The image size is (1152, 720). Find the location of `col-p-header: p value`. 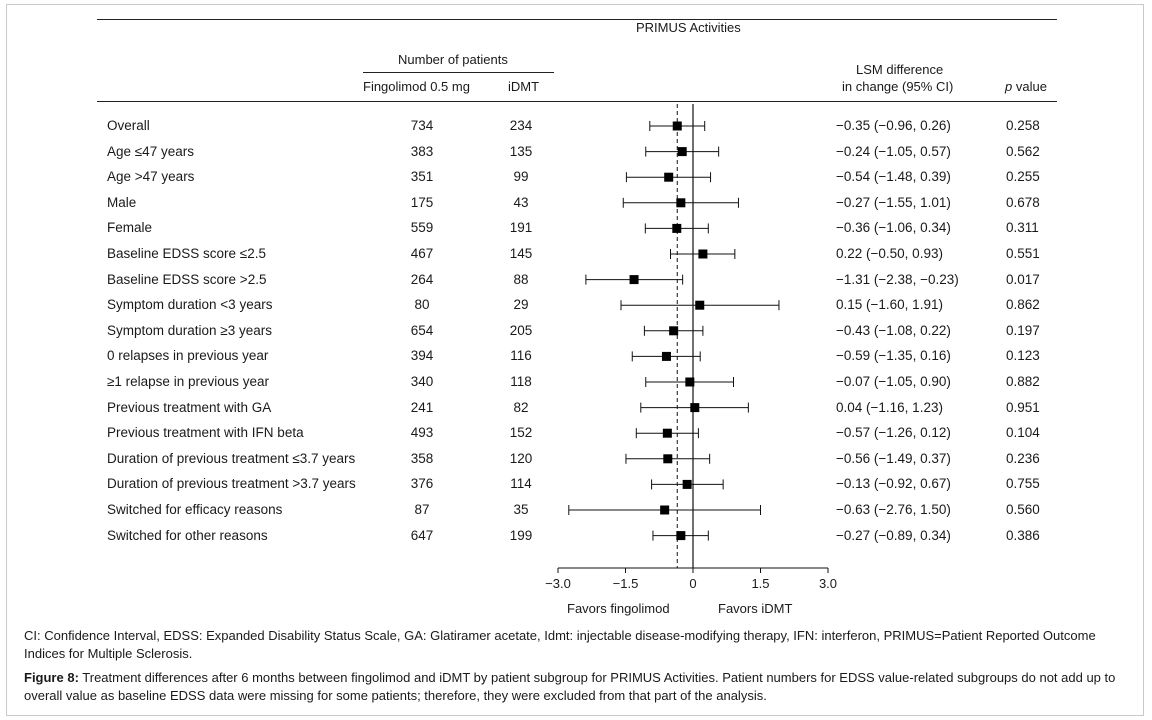

col-p-header: p value is located at coordinates (1026, 87).